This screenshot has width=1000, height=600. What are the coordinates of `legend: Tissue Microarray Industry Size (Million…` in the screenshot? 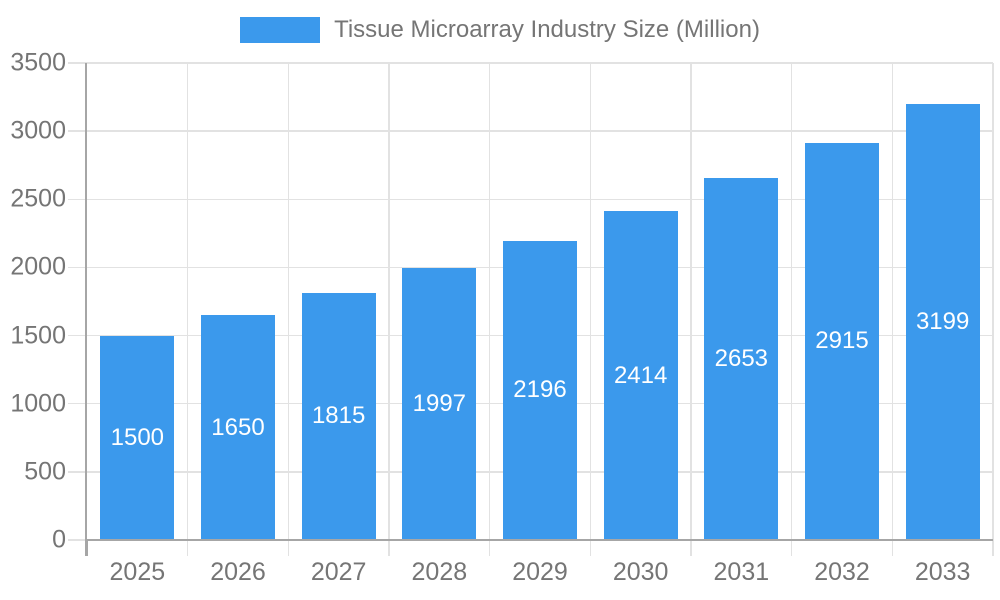 It's located at (500, 30).